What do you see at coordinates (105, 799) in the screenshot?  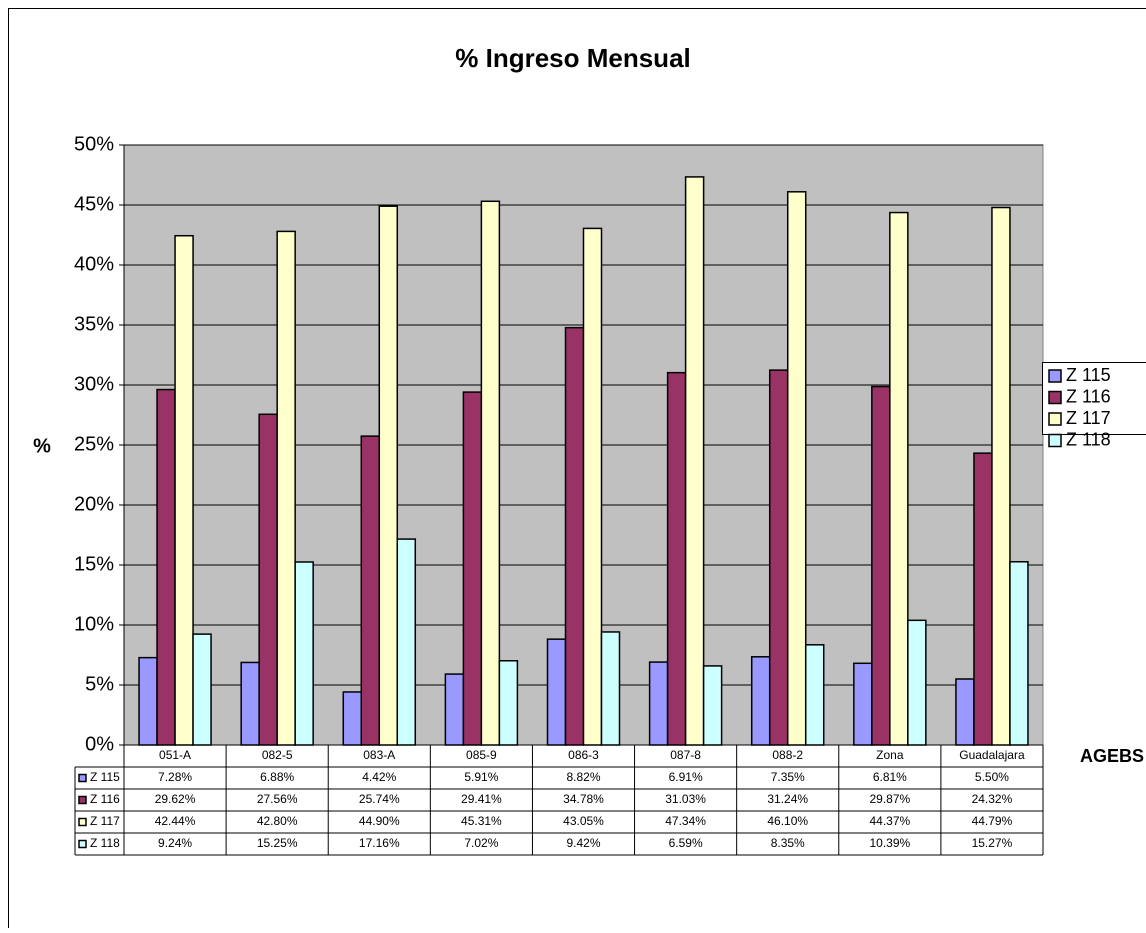 I see `table-series-name: Z 116` at bounding box center [105, 799].